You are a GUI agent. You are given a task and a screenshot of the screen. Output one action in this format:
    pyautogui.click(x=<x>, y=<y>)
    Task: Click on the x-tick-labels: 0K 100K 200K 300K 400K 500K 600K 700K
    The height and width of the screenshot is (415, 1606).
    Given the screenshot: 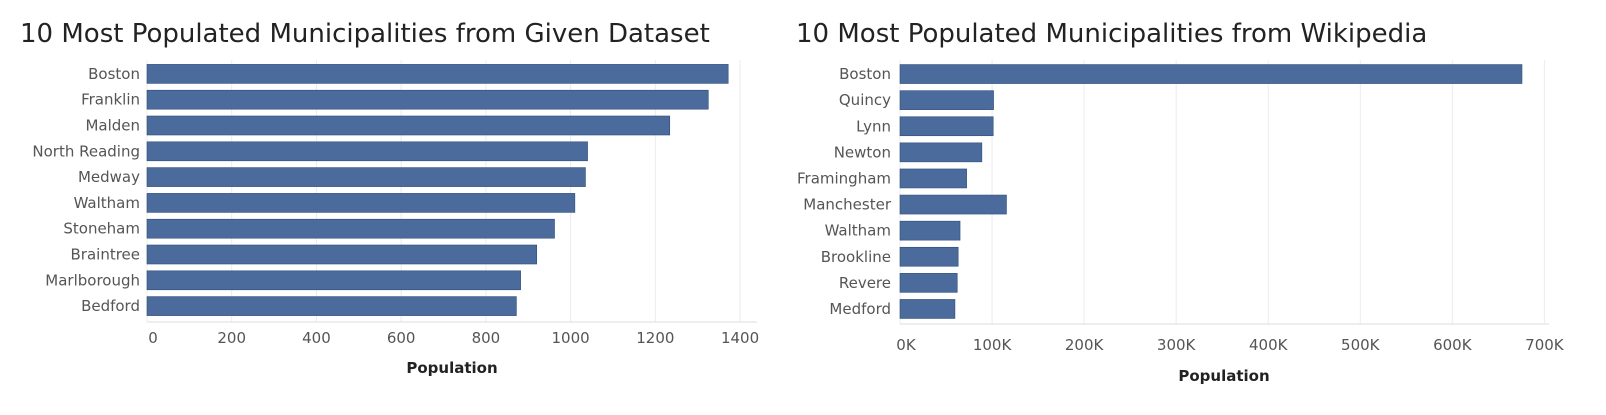 What is the action you would take?
    pyautogui.click(x=1230, y=345)
    